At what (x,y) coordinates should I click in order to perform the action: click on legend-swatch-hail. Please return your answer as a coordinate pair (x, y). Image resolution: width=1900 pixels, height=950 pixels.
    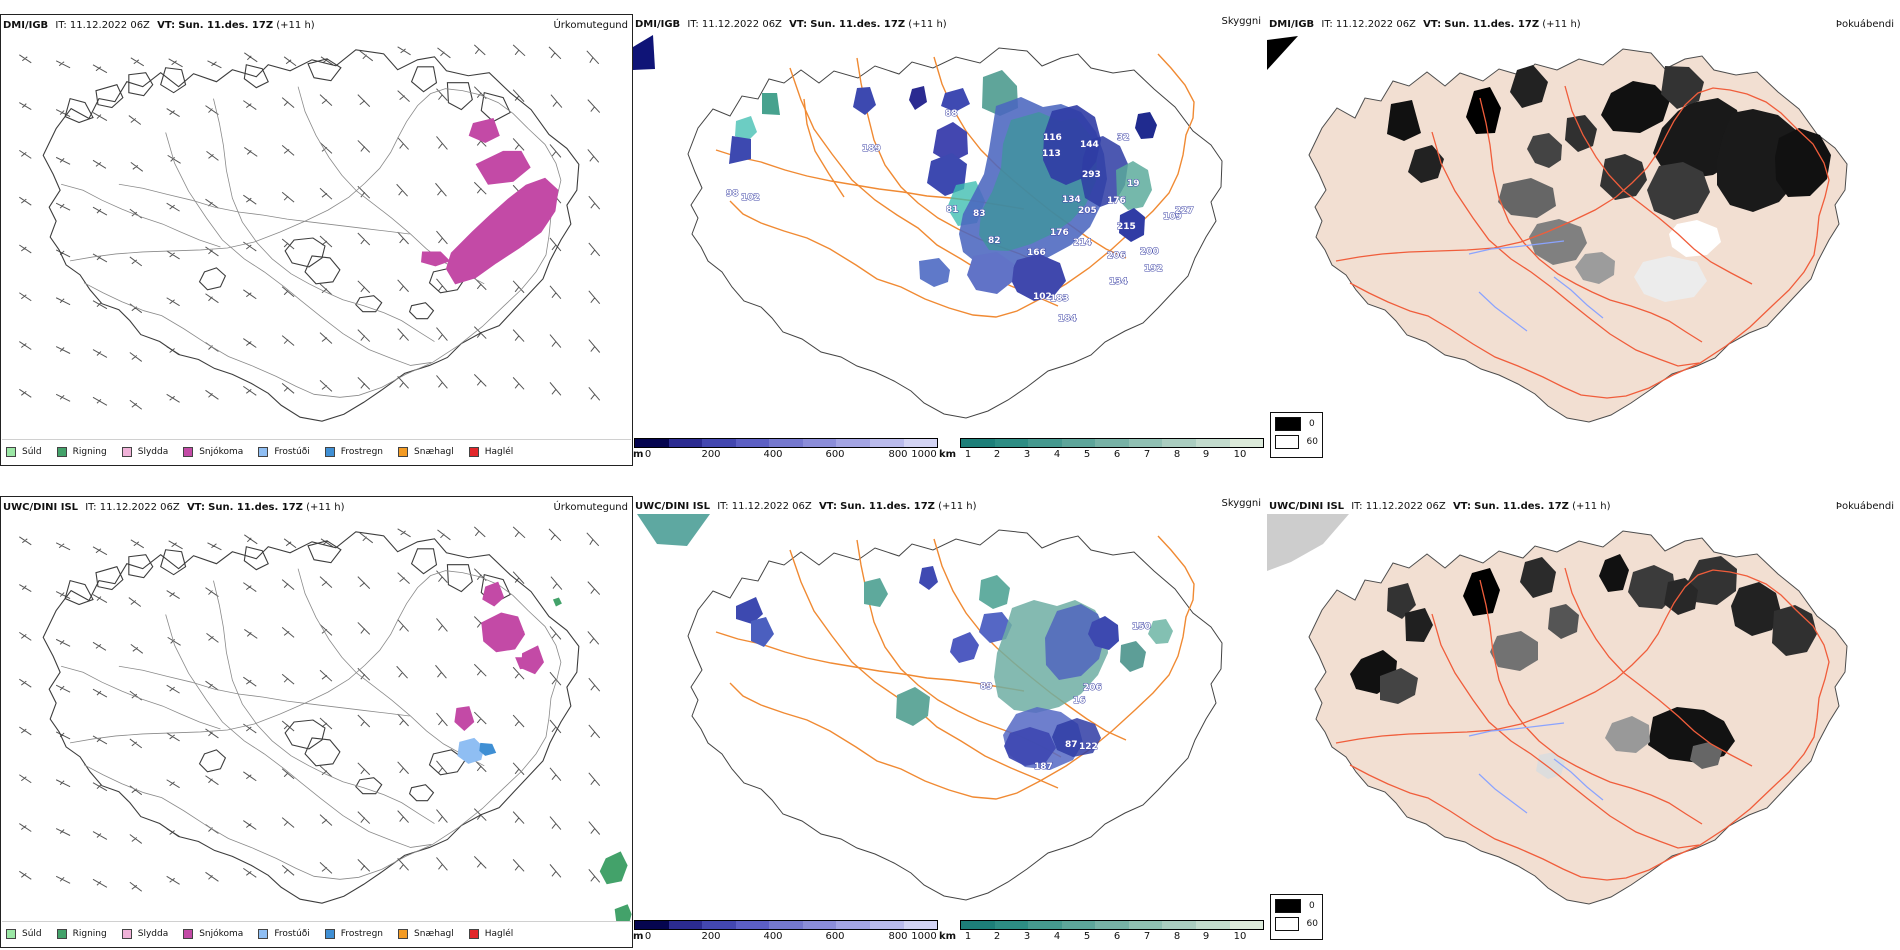
    Looking at the image, I should click on (473, 452).